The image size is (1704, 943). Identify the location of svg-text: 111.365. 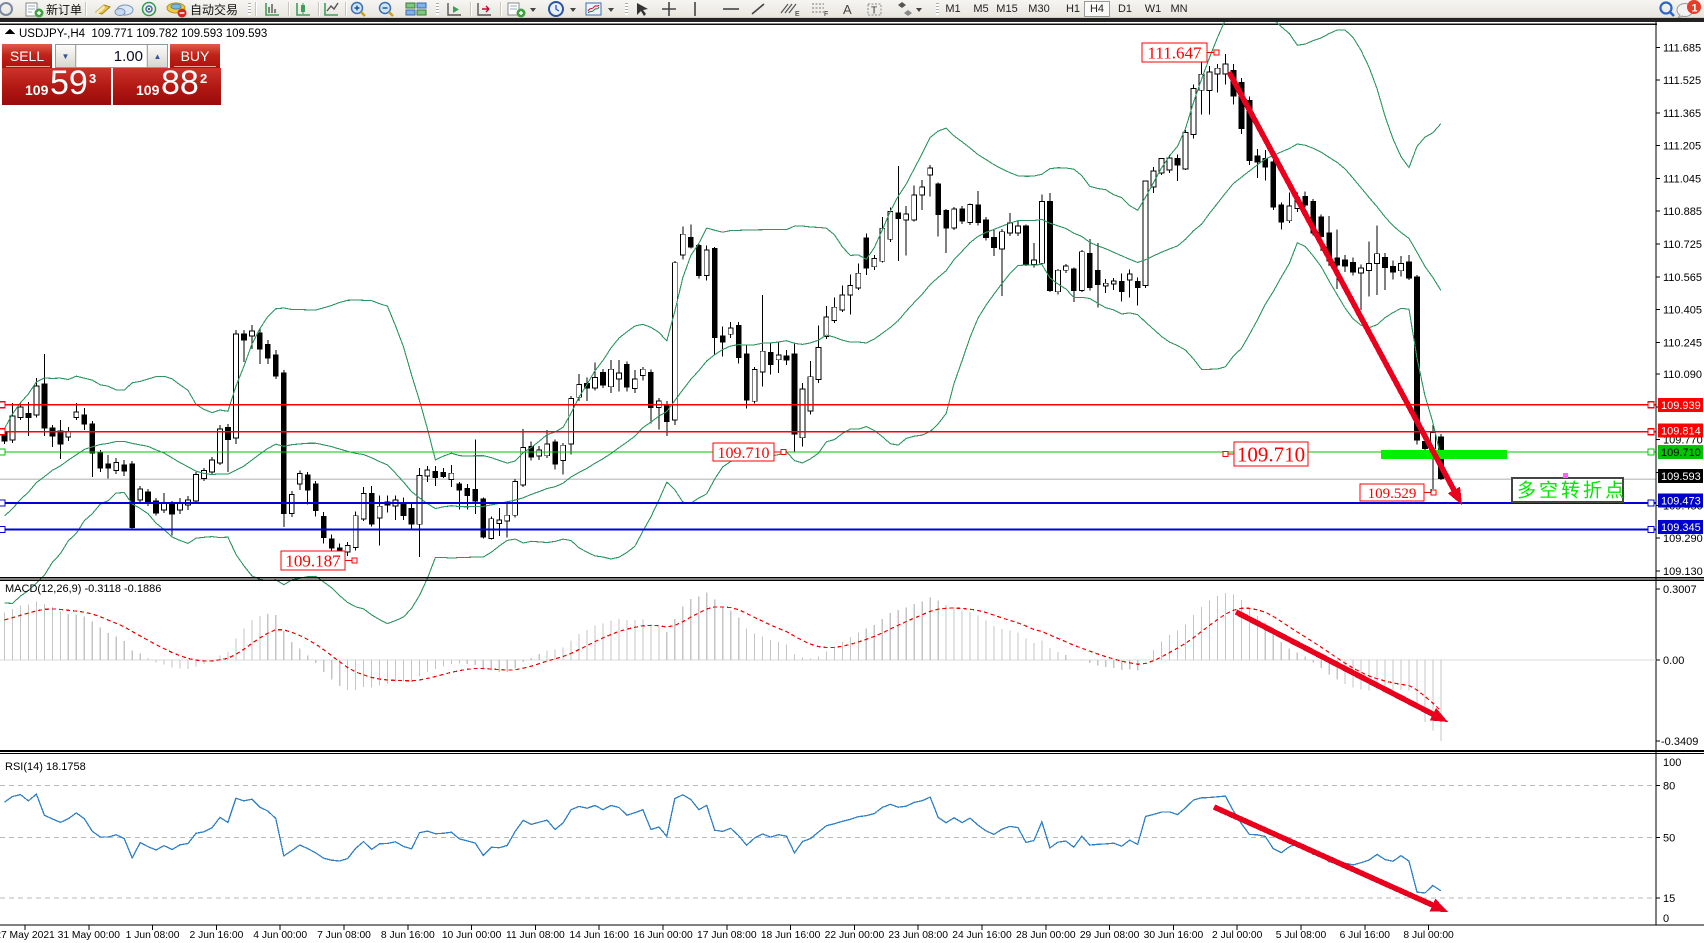
(1682, 114).